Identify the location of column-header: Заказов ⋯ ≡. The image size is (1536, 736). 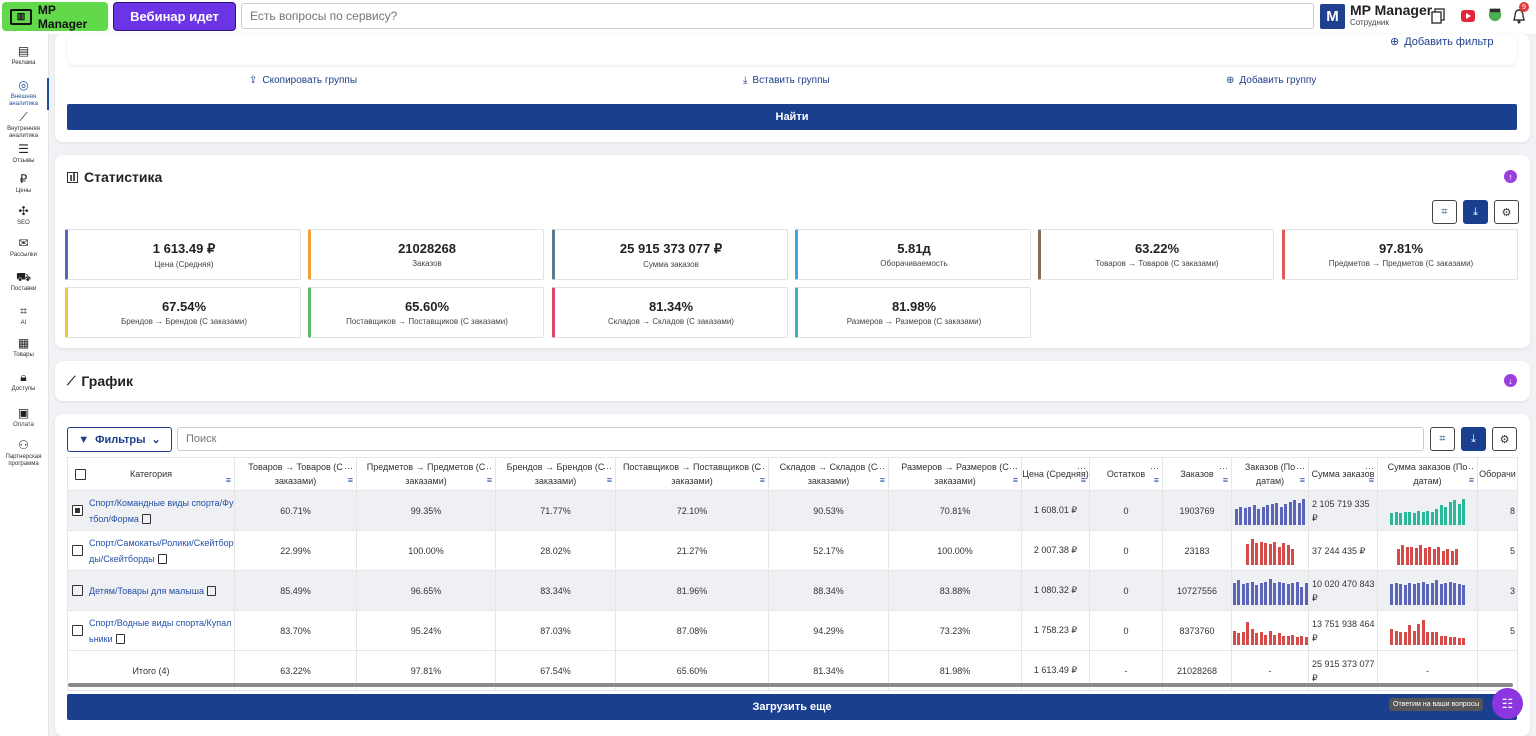
(1197, 474).